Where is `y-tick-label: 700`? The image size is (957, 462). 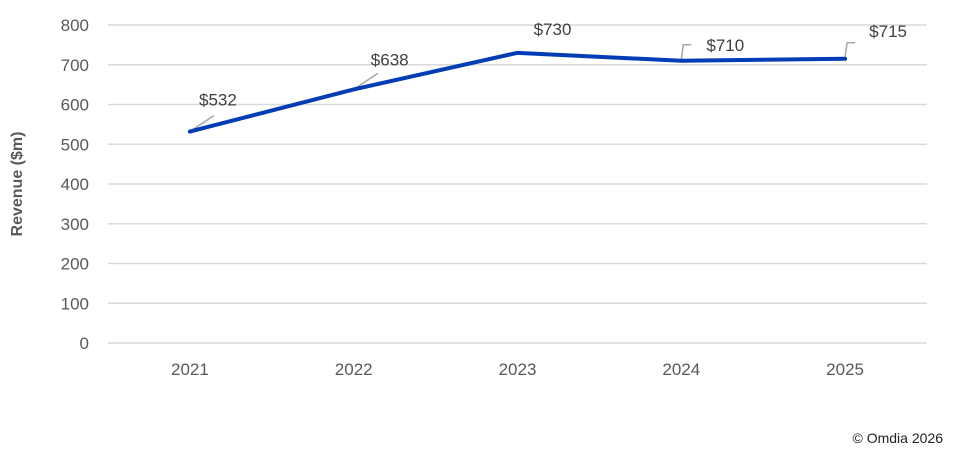 y-tick-label: 700 is located at coordinates (75, 65).